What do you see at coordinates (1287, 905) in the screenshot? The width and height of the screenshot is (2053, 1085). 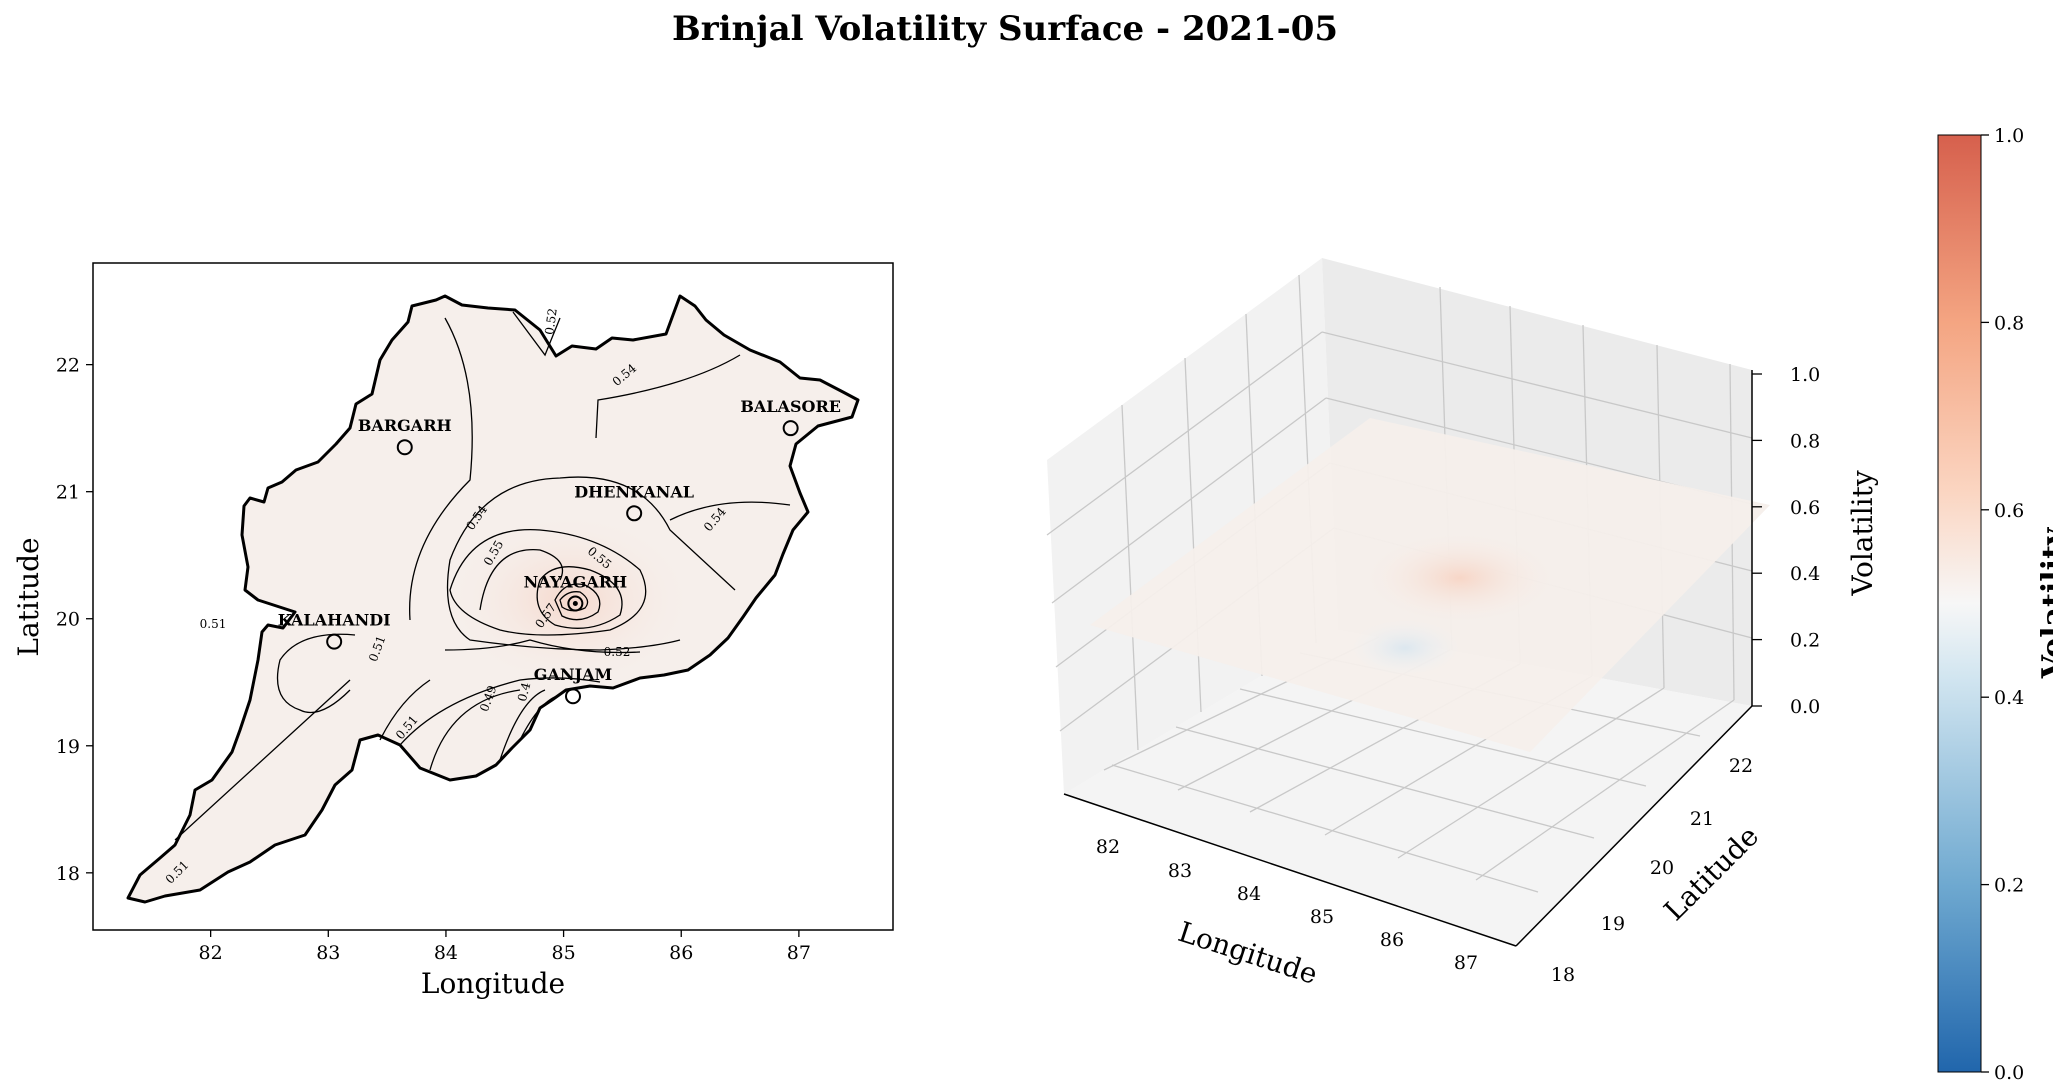 I see `surface-x-ticks: 82 83 84 85 86 87` at bounding box center [1287, 905].